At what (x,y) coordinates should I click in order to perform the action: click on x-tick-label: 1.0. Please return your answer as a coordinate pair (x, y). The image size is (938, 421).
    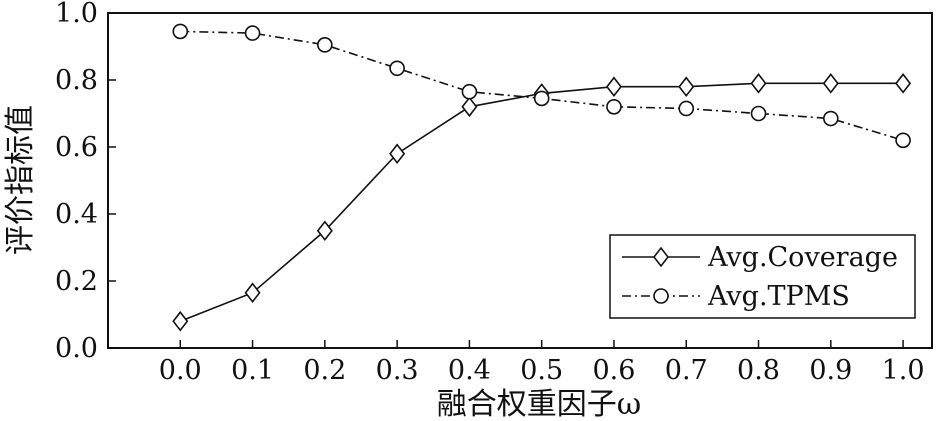
    Looking at the image, I should click on (903, 370).